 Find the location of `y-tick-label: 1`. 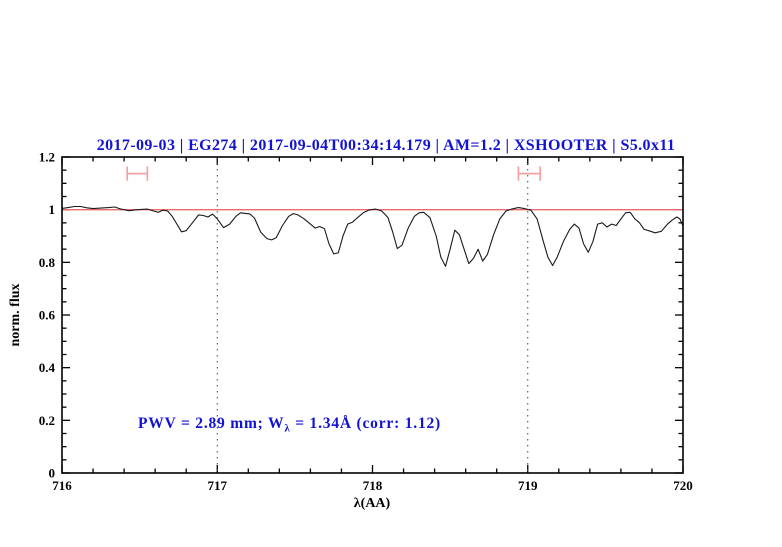

y-tick-label: 1 is located at coordinates (52, 209).